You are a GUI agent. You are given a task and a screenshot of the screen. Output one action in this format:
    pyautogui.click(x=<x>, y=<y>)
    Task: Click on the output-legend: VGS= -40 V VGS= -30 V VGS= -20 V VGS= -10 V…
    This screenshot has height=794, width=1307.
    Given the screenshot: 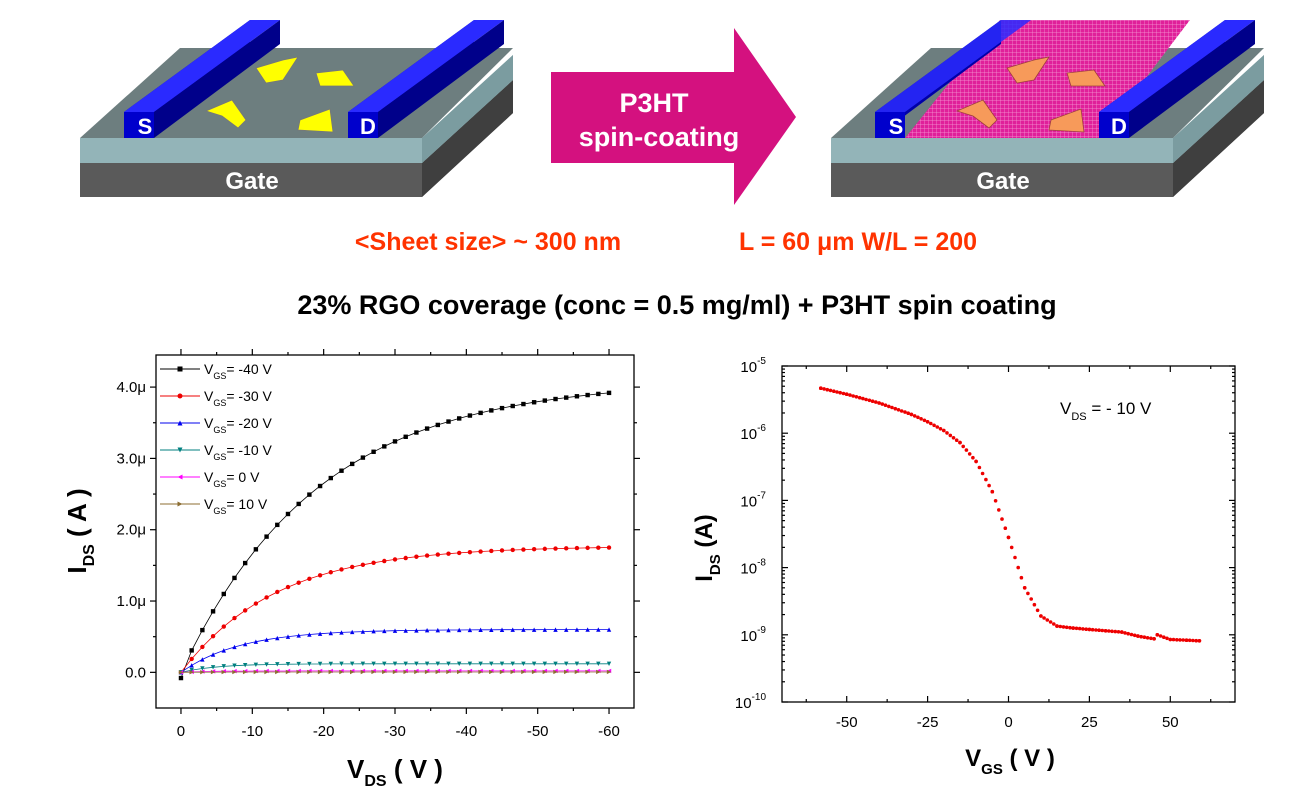 What is the action you would take?
    pyautogui.click(x=216, y=438)
    